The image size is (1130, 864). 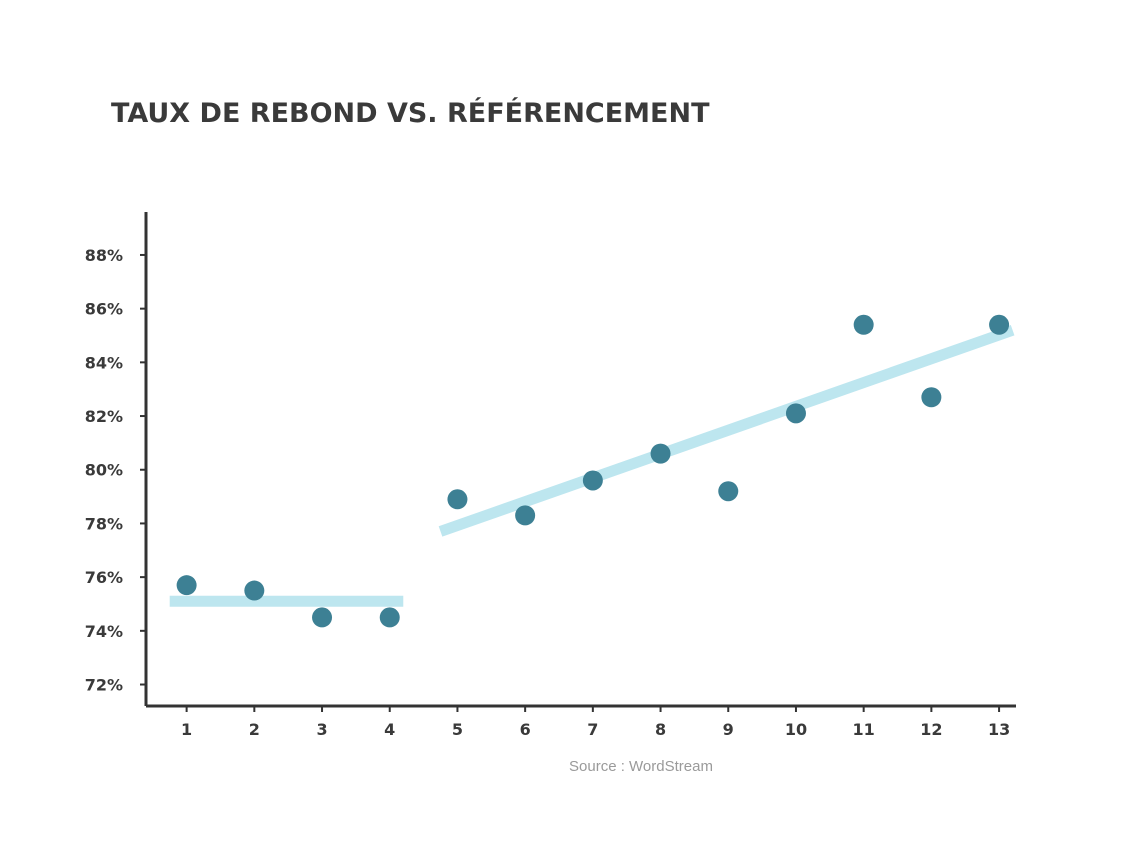 What do you see at coordinates (796, 729) in the screenshot?
I see `x-tick-label: 10` at bounding box center [796, 729].